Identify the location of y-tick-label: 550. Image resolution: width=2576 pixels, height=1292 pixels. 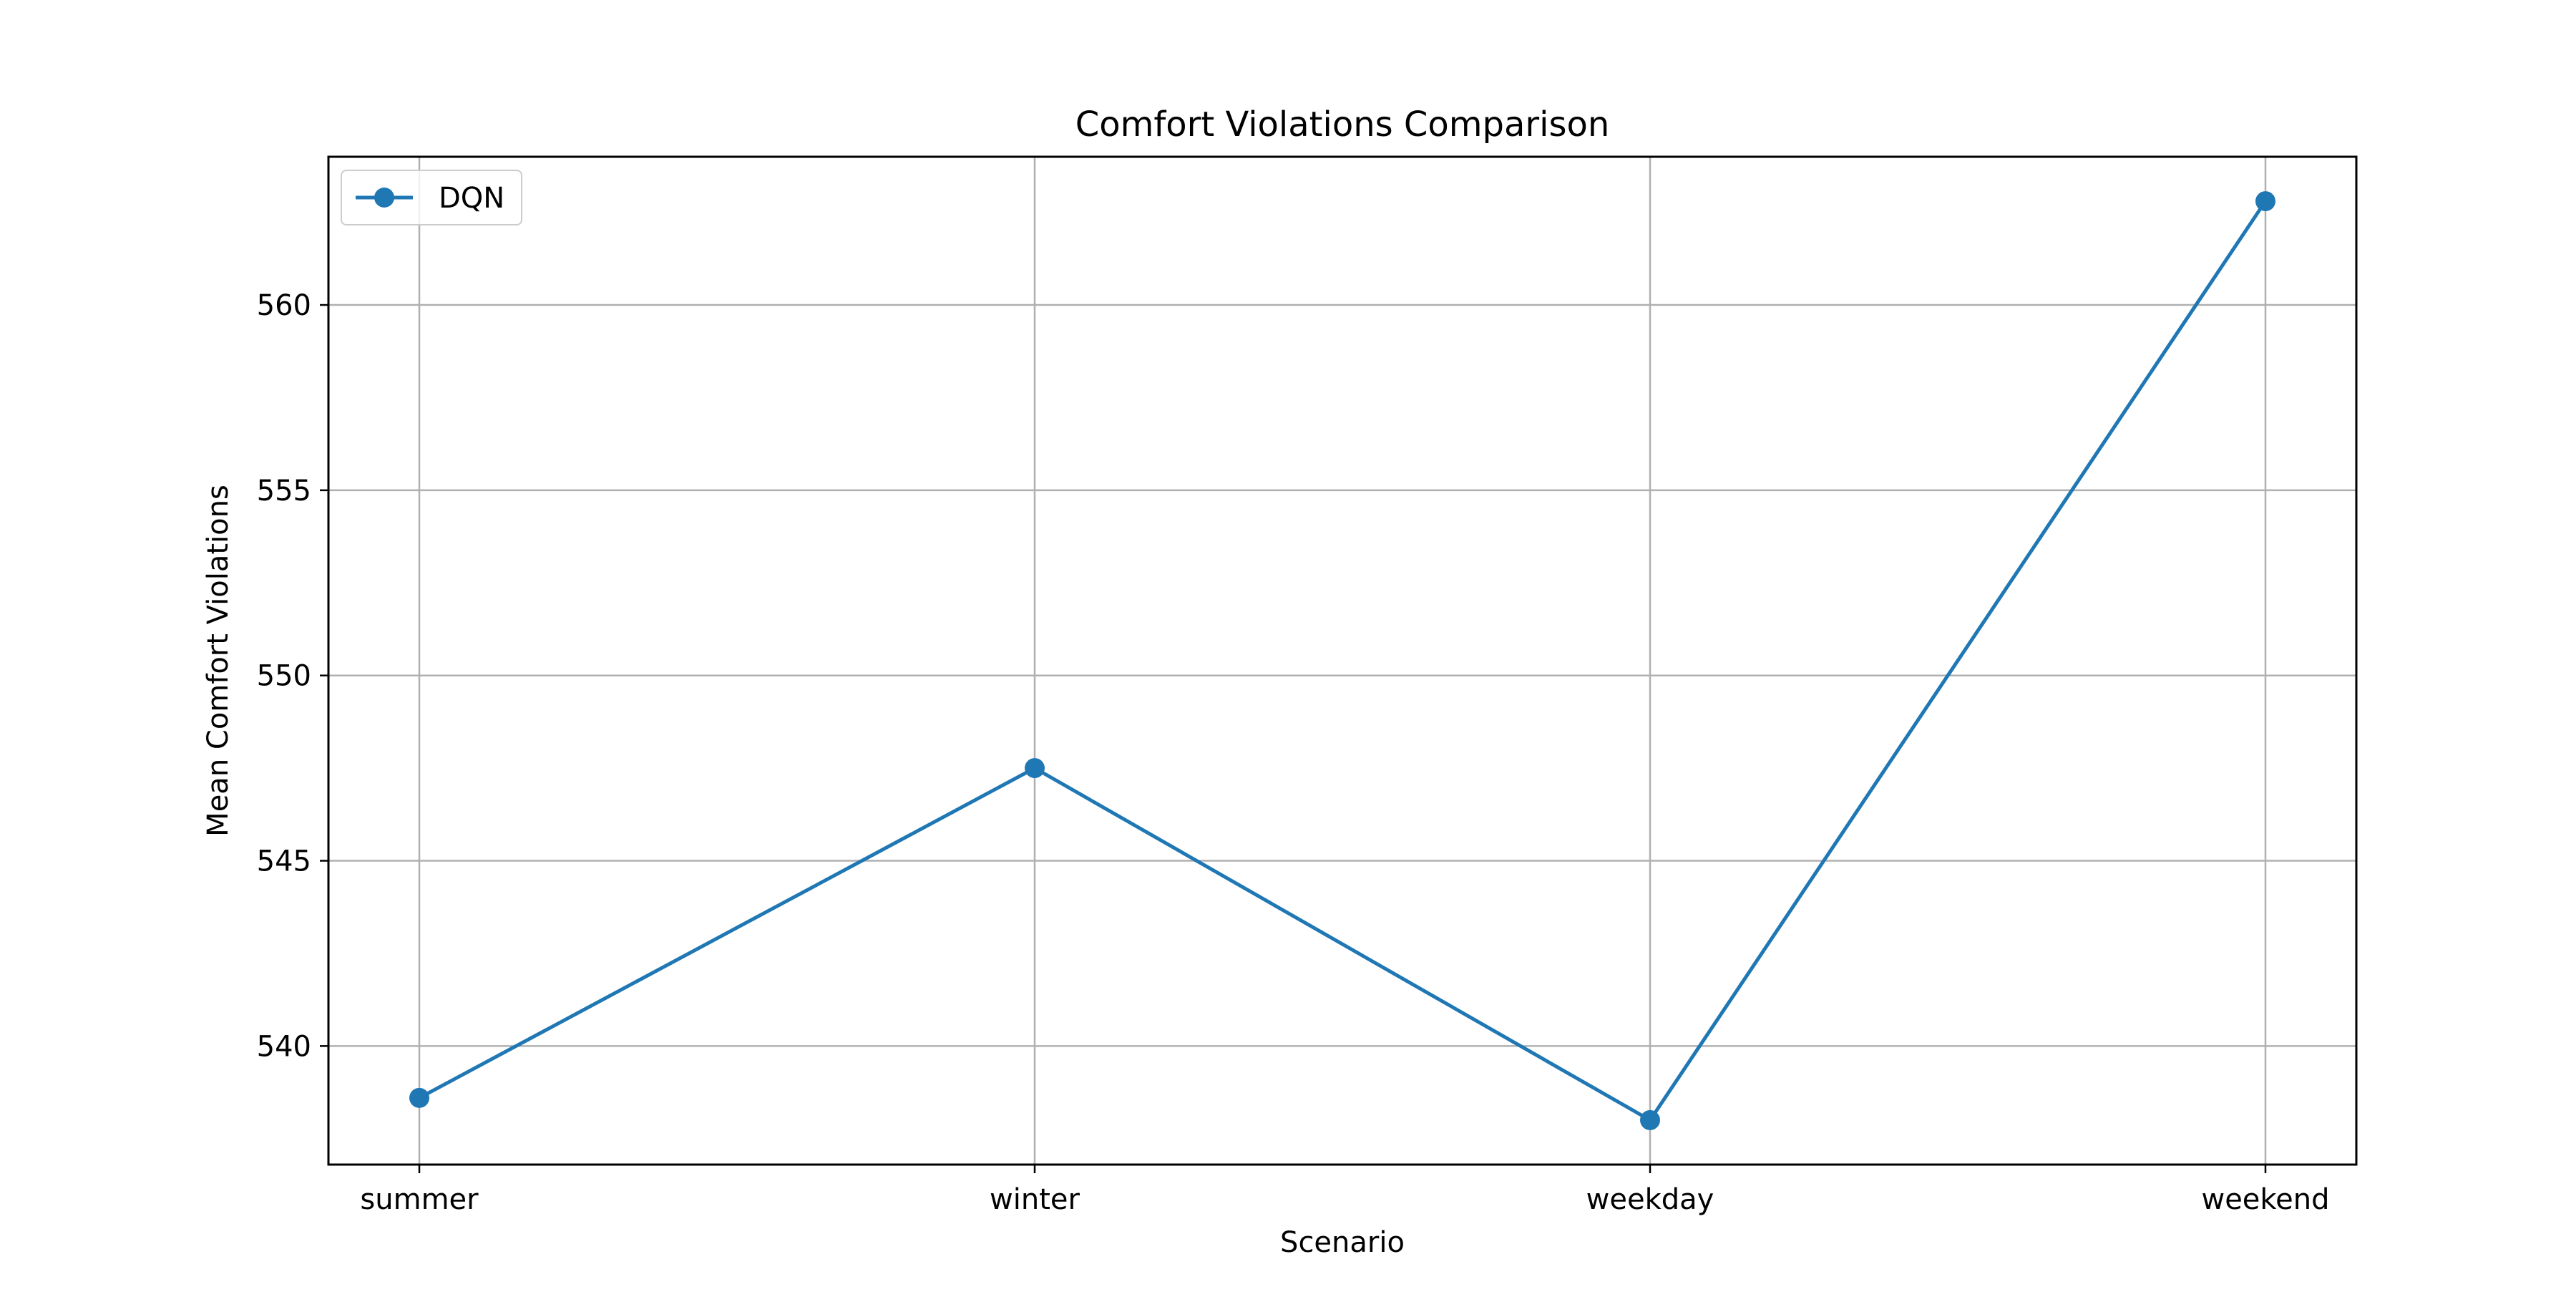
(284, 676).